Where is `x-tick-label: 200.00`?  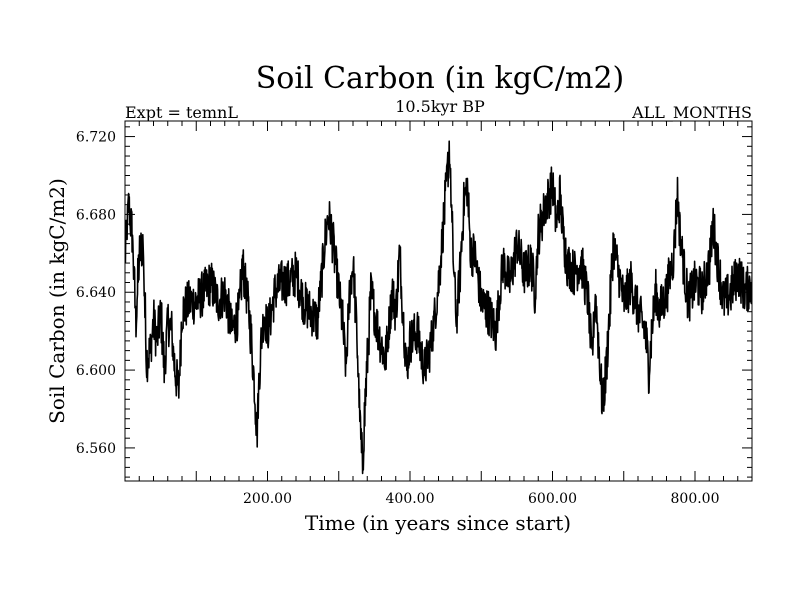
x-tick-label: 200.00 is located at coordinates (267, 499).